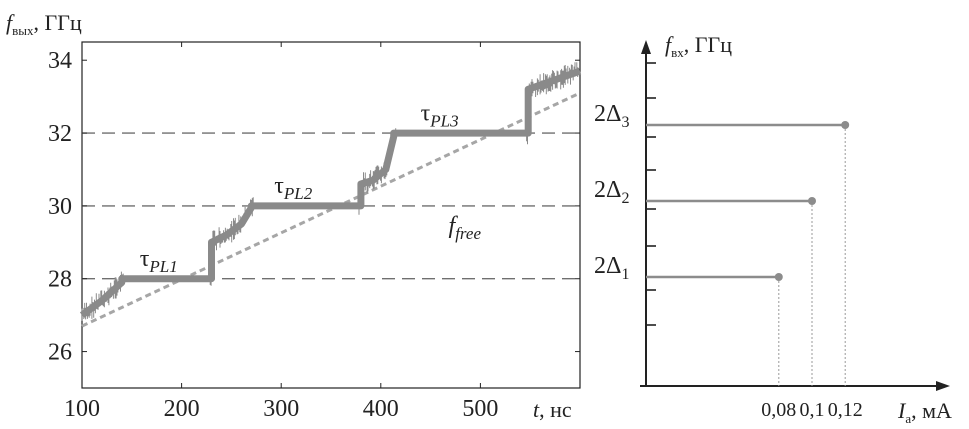  What do you see at coordinates (924, 412) in the screenshot?
I see `right-x-axis-label: Iа, мА` at bounding box center [924, 412].